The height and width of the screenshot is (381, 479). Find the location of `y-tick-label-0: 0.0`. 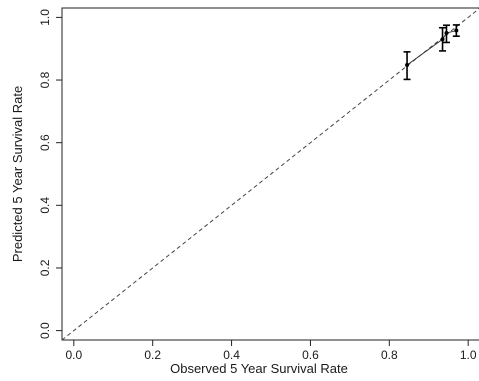

y-tick-label-0: 0.0 is located at coordinates (45, 330).